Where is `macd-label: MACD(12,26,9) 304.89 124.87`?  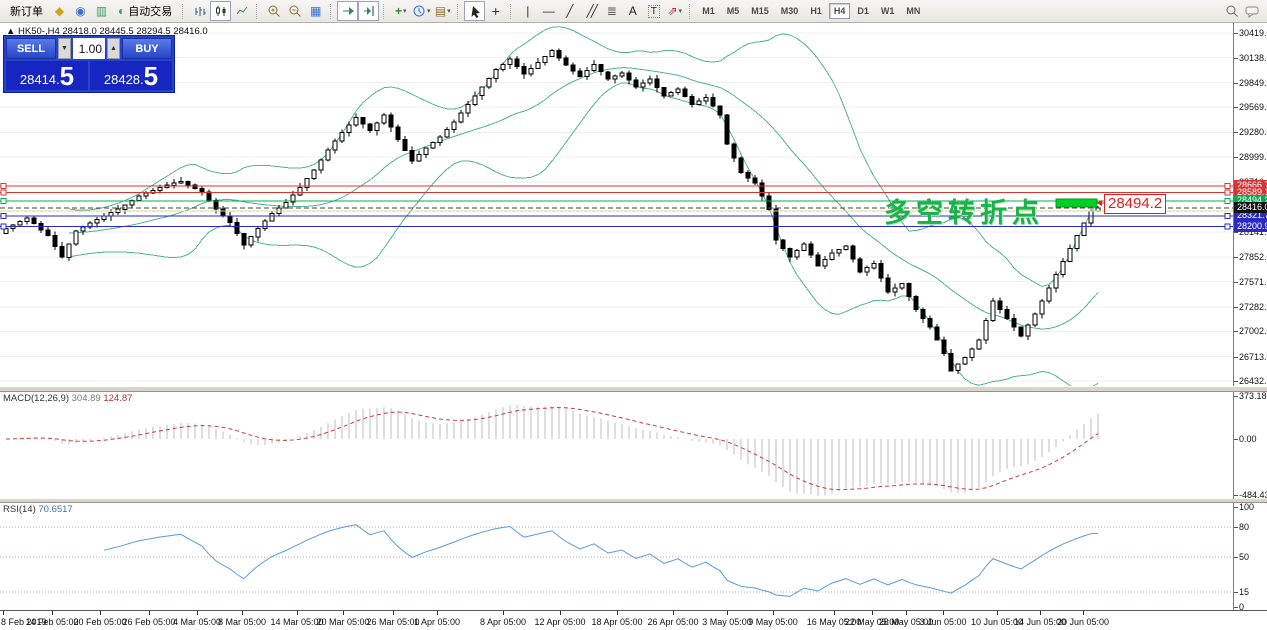
macd-label: MACD(12,26,9) 304.89 124.87 is located at coordinates (68, 398).